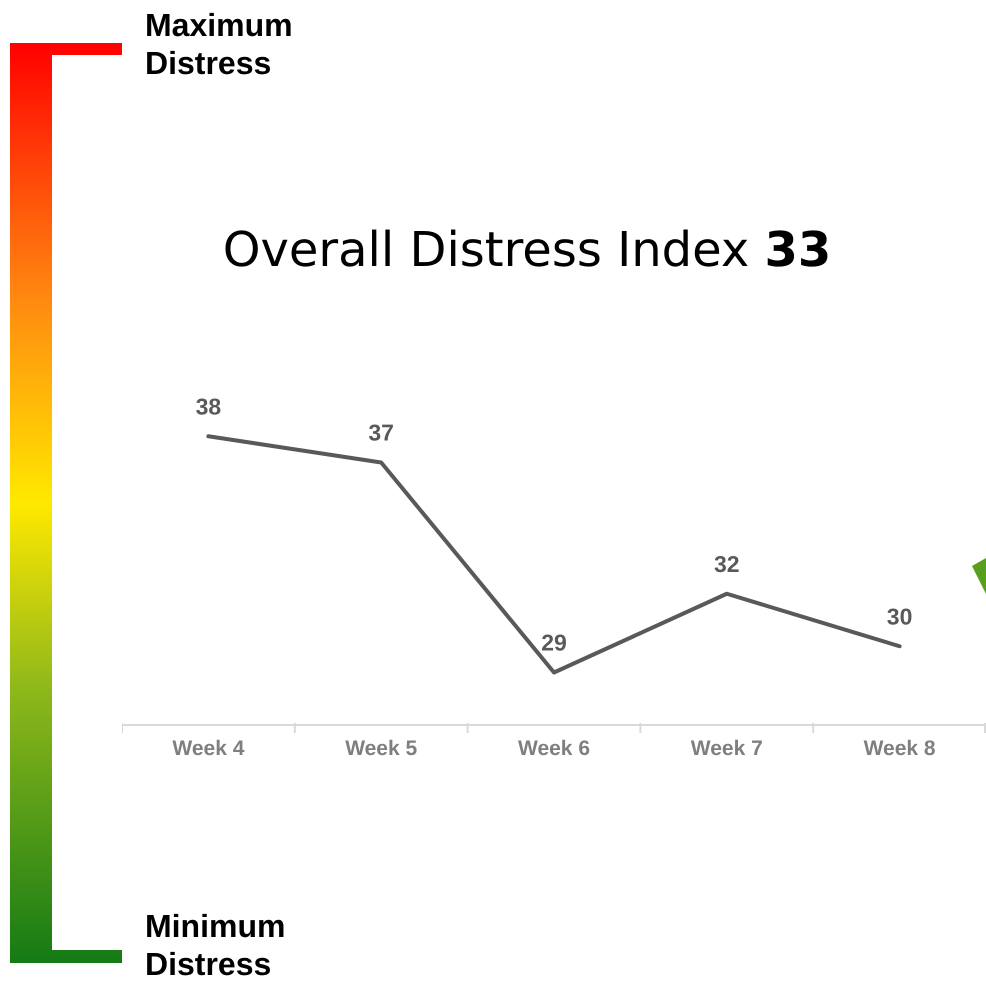  Describe the element at coordinates (381, 748) in the screenshot. I see `x-tick-label: Week 5` at that location.